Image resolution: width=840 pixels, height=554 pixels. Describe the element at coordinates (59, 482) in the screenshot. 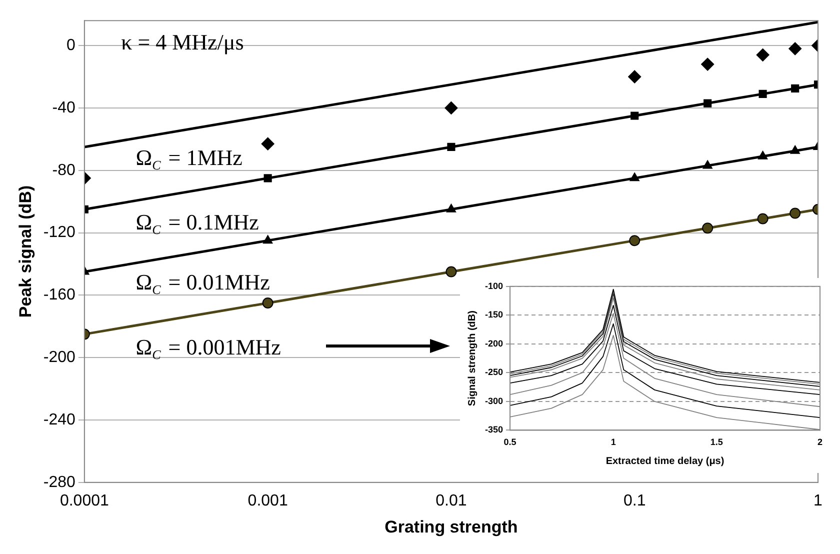

I see `y-tick-label: -280` at that location.